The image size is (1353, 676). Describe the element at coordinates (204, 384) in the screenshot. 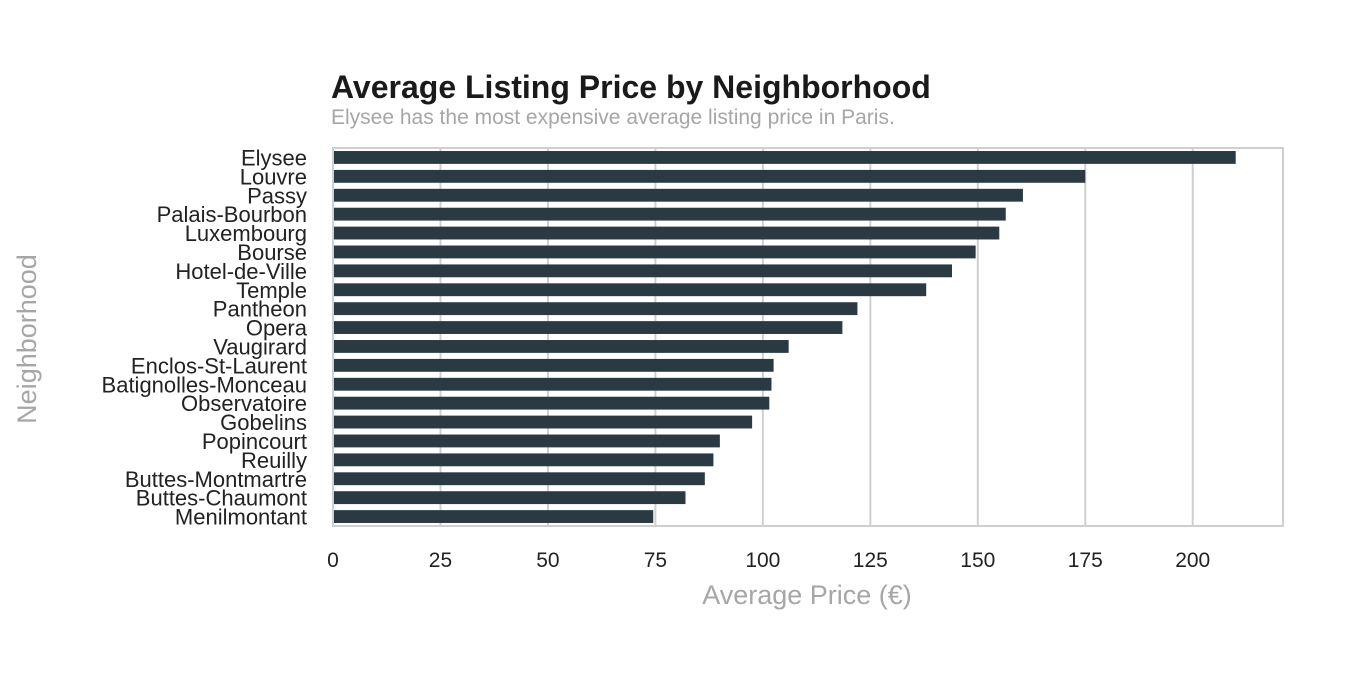

I see `category-label: Batignolles-Monceau` at that location.